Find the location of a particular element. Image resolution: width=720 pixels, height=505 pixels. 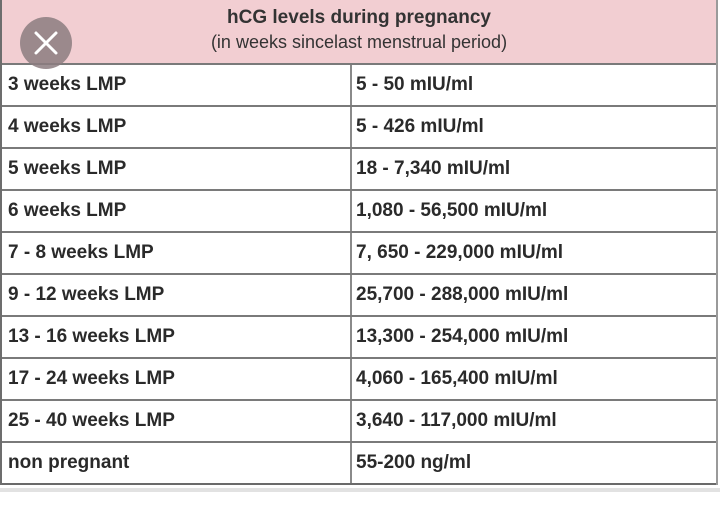

weeks-cell: 6 weeks LMP is located at coordinates (177, 211).